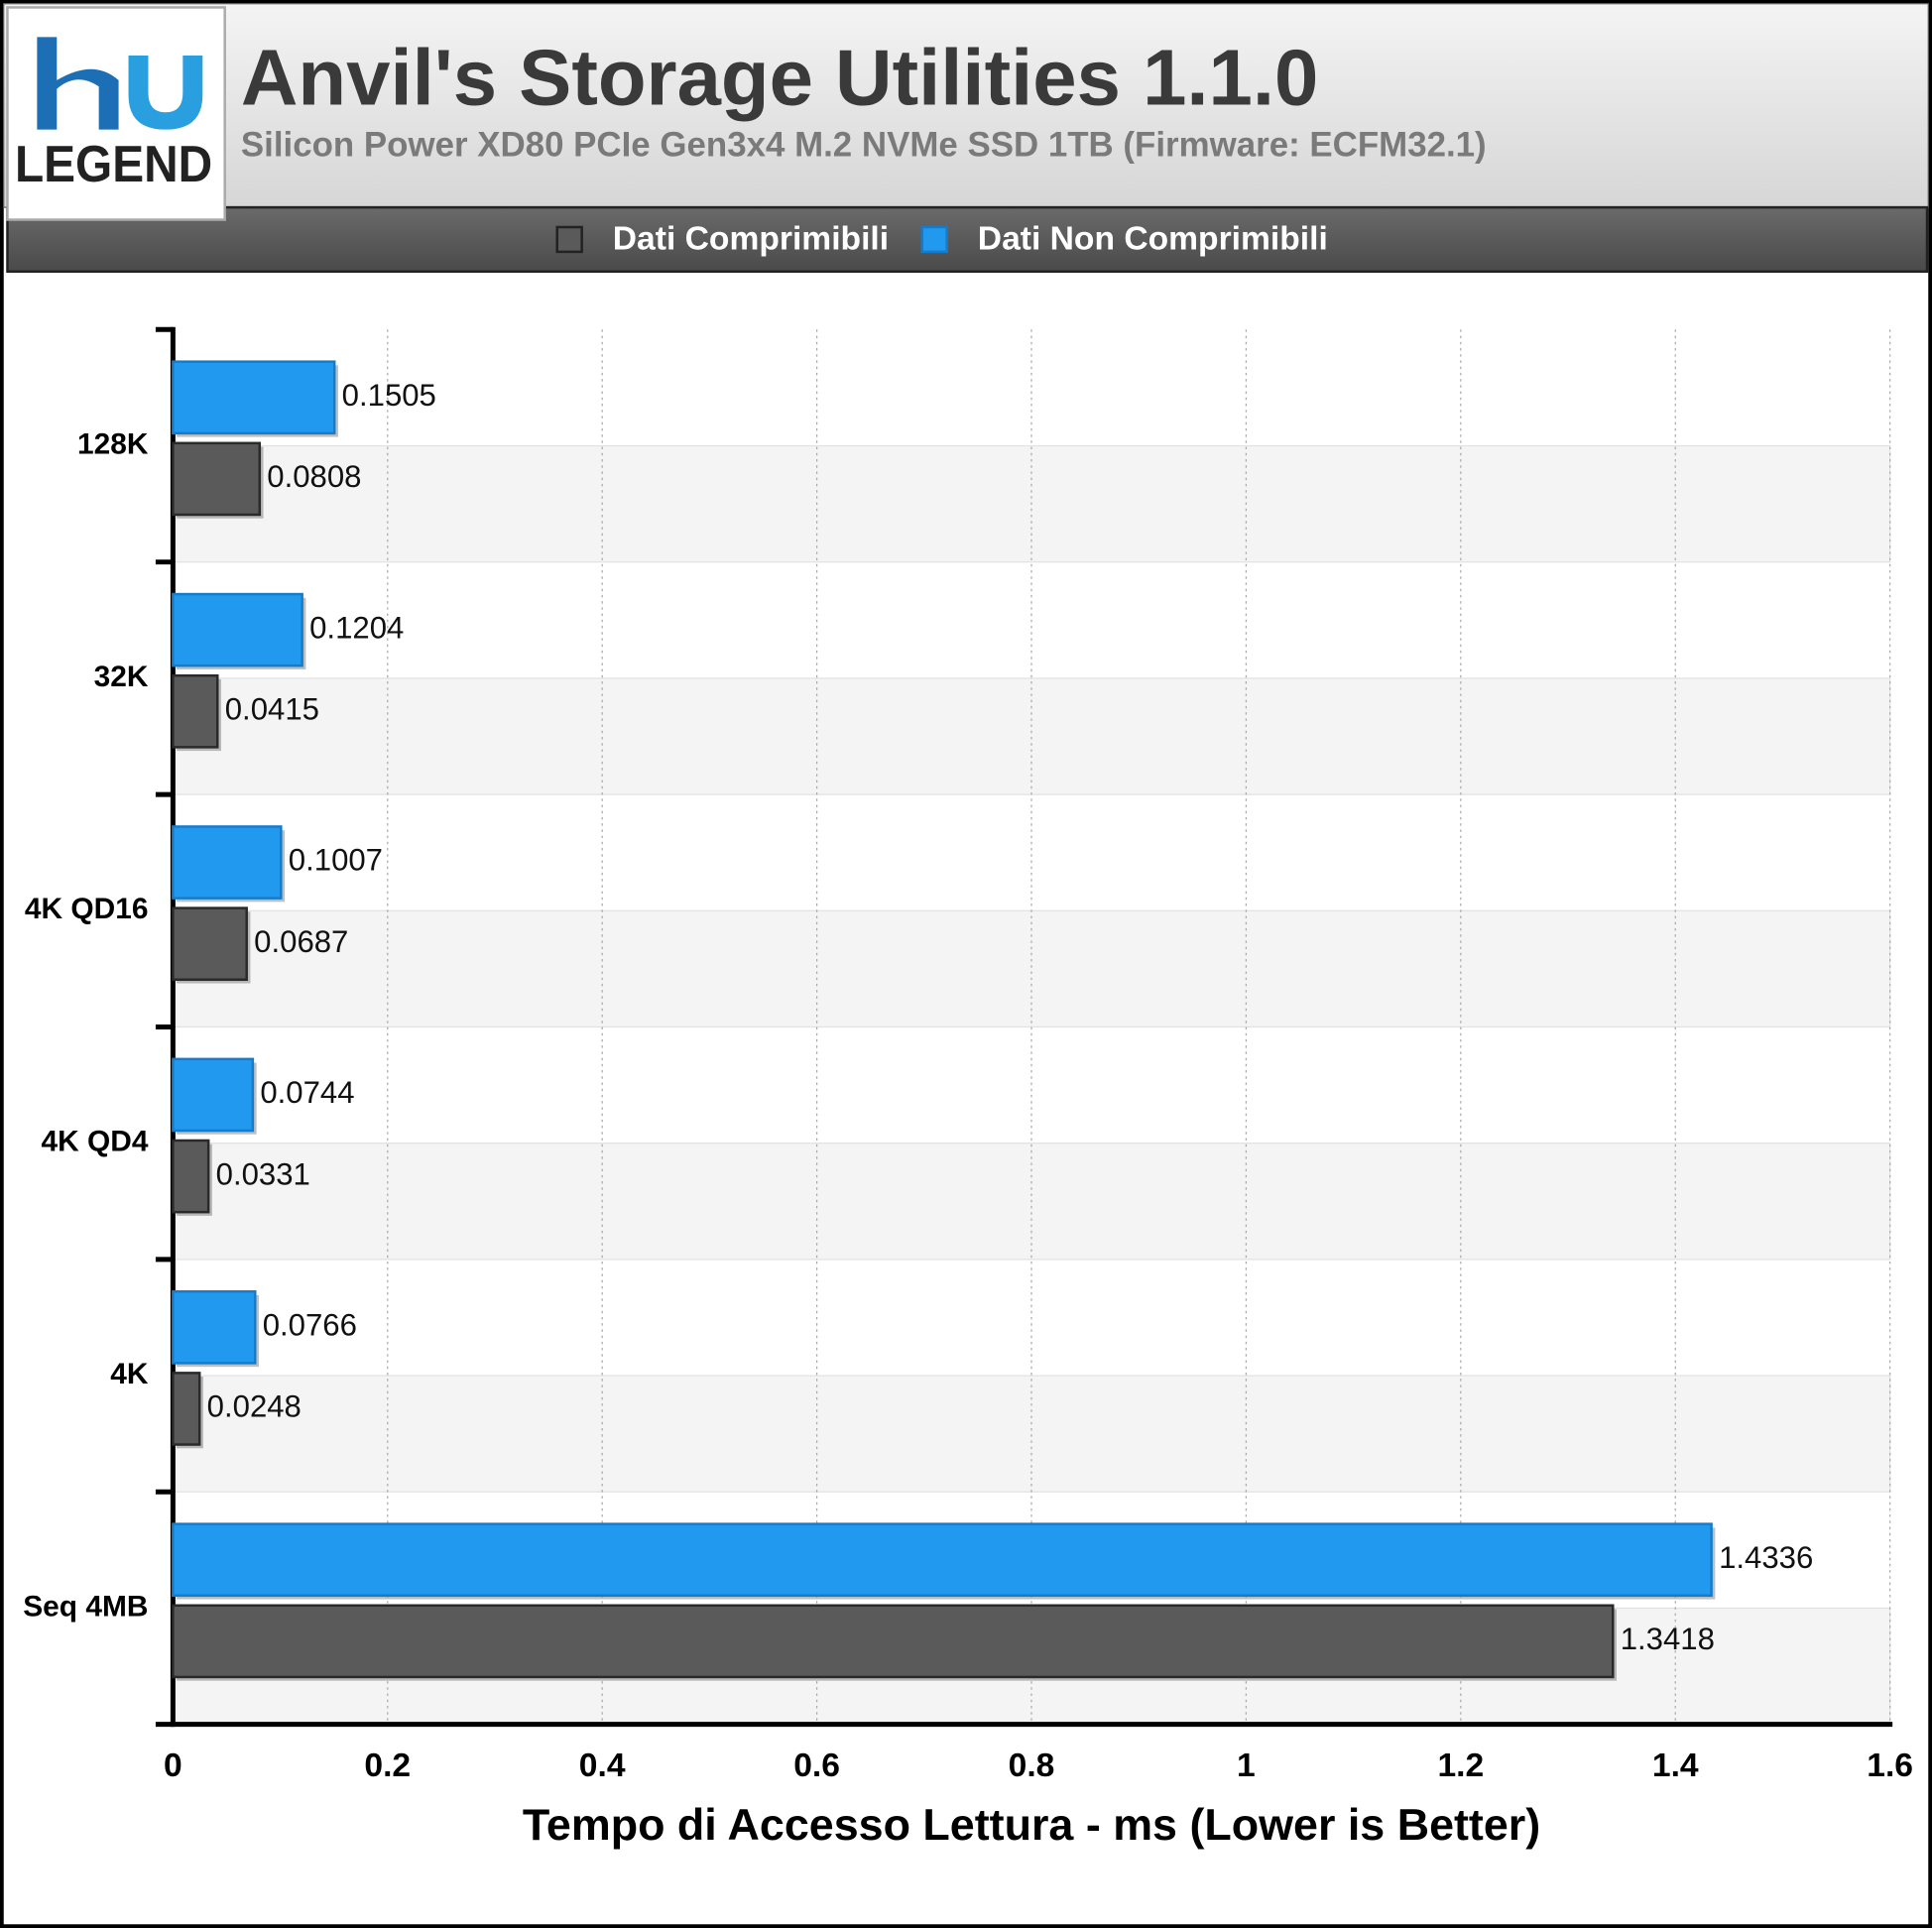 This screenshot has height=1928, width=1932. I want to click on value-label: 1.3418, so click(1668, 1639).